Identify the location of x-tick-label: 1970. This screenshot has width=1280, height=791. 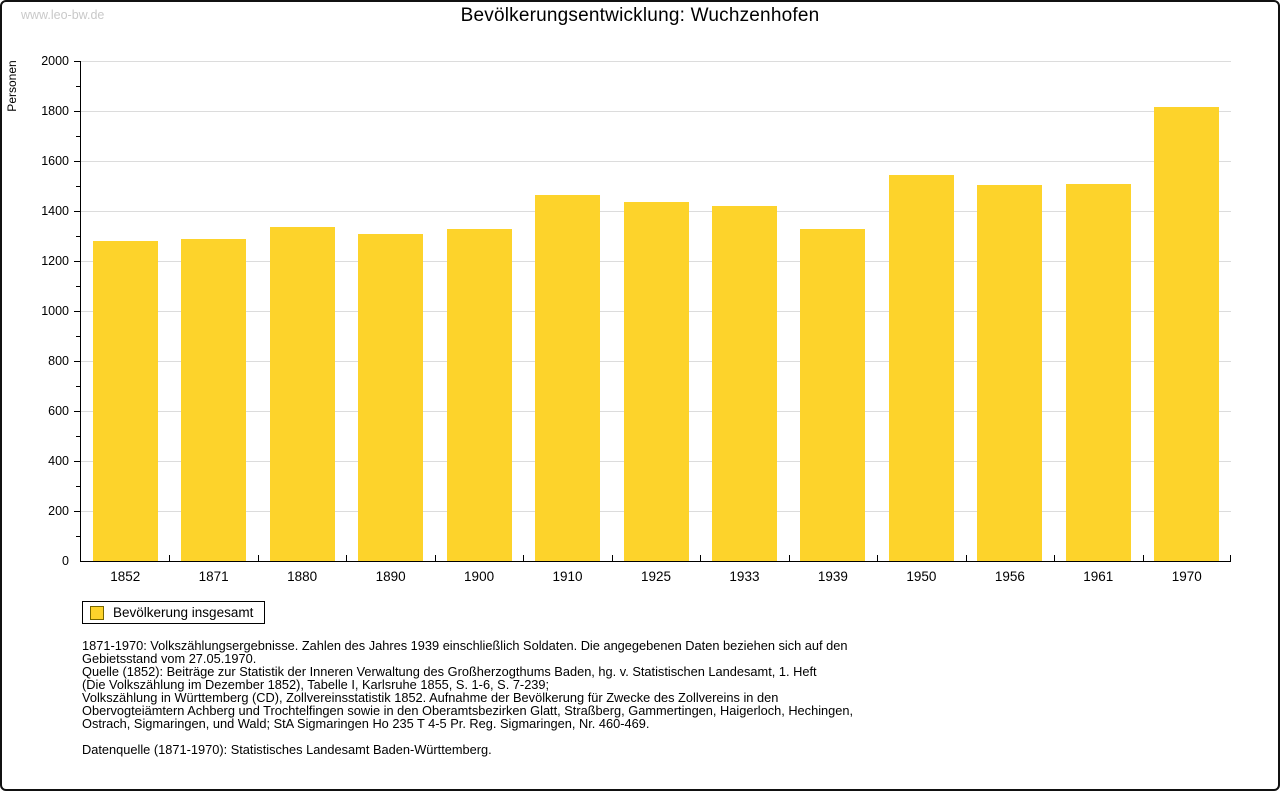
(1186, 576).